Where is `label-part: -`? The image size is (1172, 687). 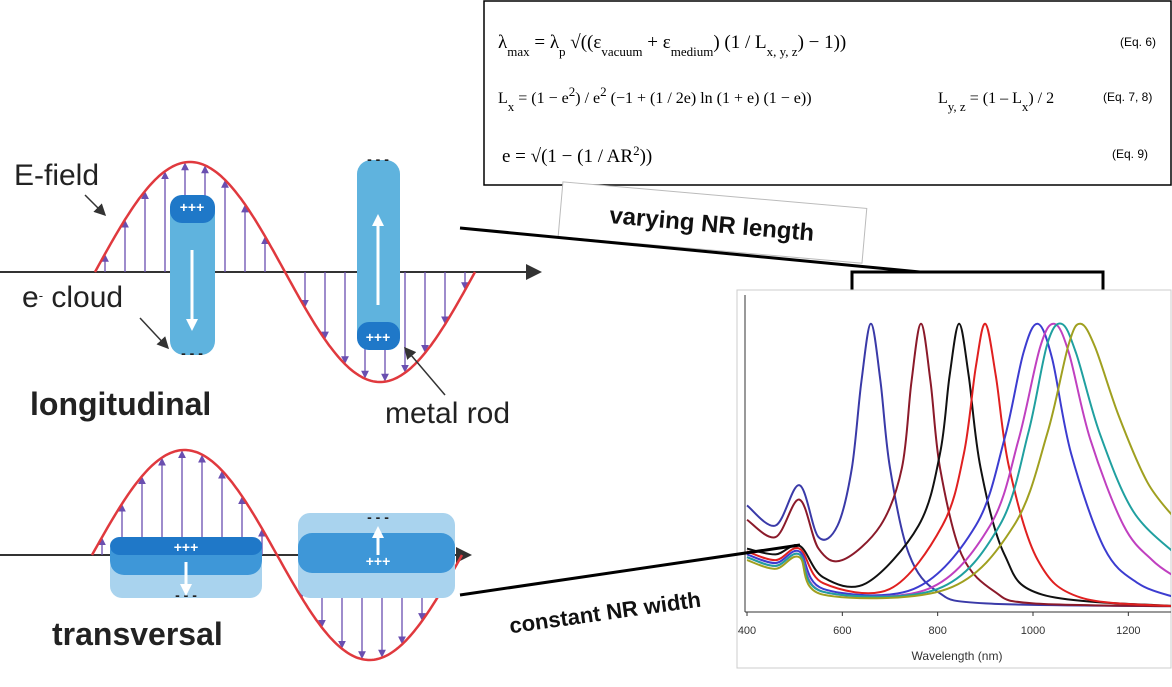
label-part: - is located at coordinates (41, 295).